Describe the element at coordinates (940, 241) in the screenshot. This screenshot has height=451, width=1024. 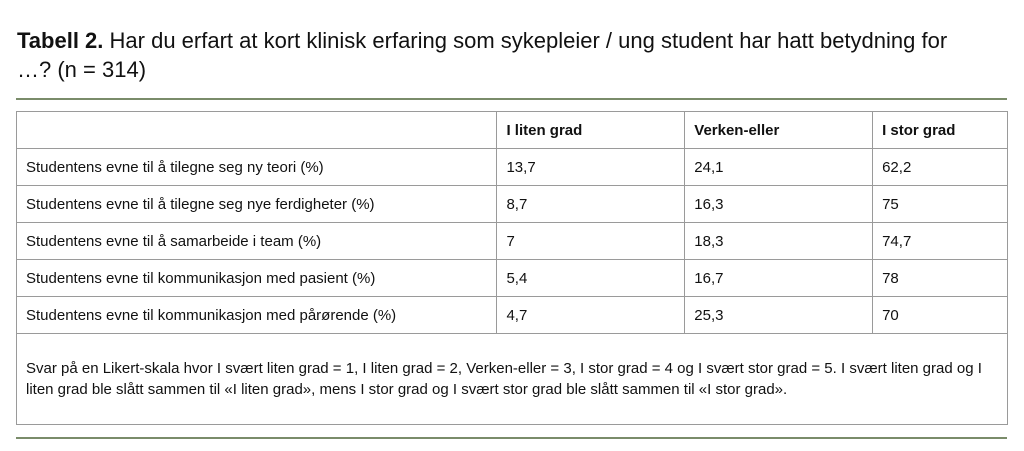
I see `table-cell: 74,7` at that location.